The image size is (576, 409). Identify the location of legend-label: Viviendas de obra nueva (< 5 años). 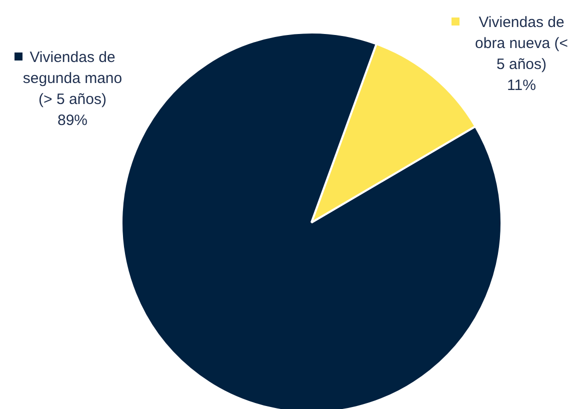
(521, 43).